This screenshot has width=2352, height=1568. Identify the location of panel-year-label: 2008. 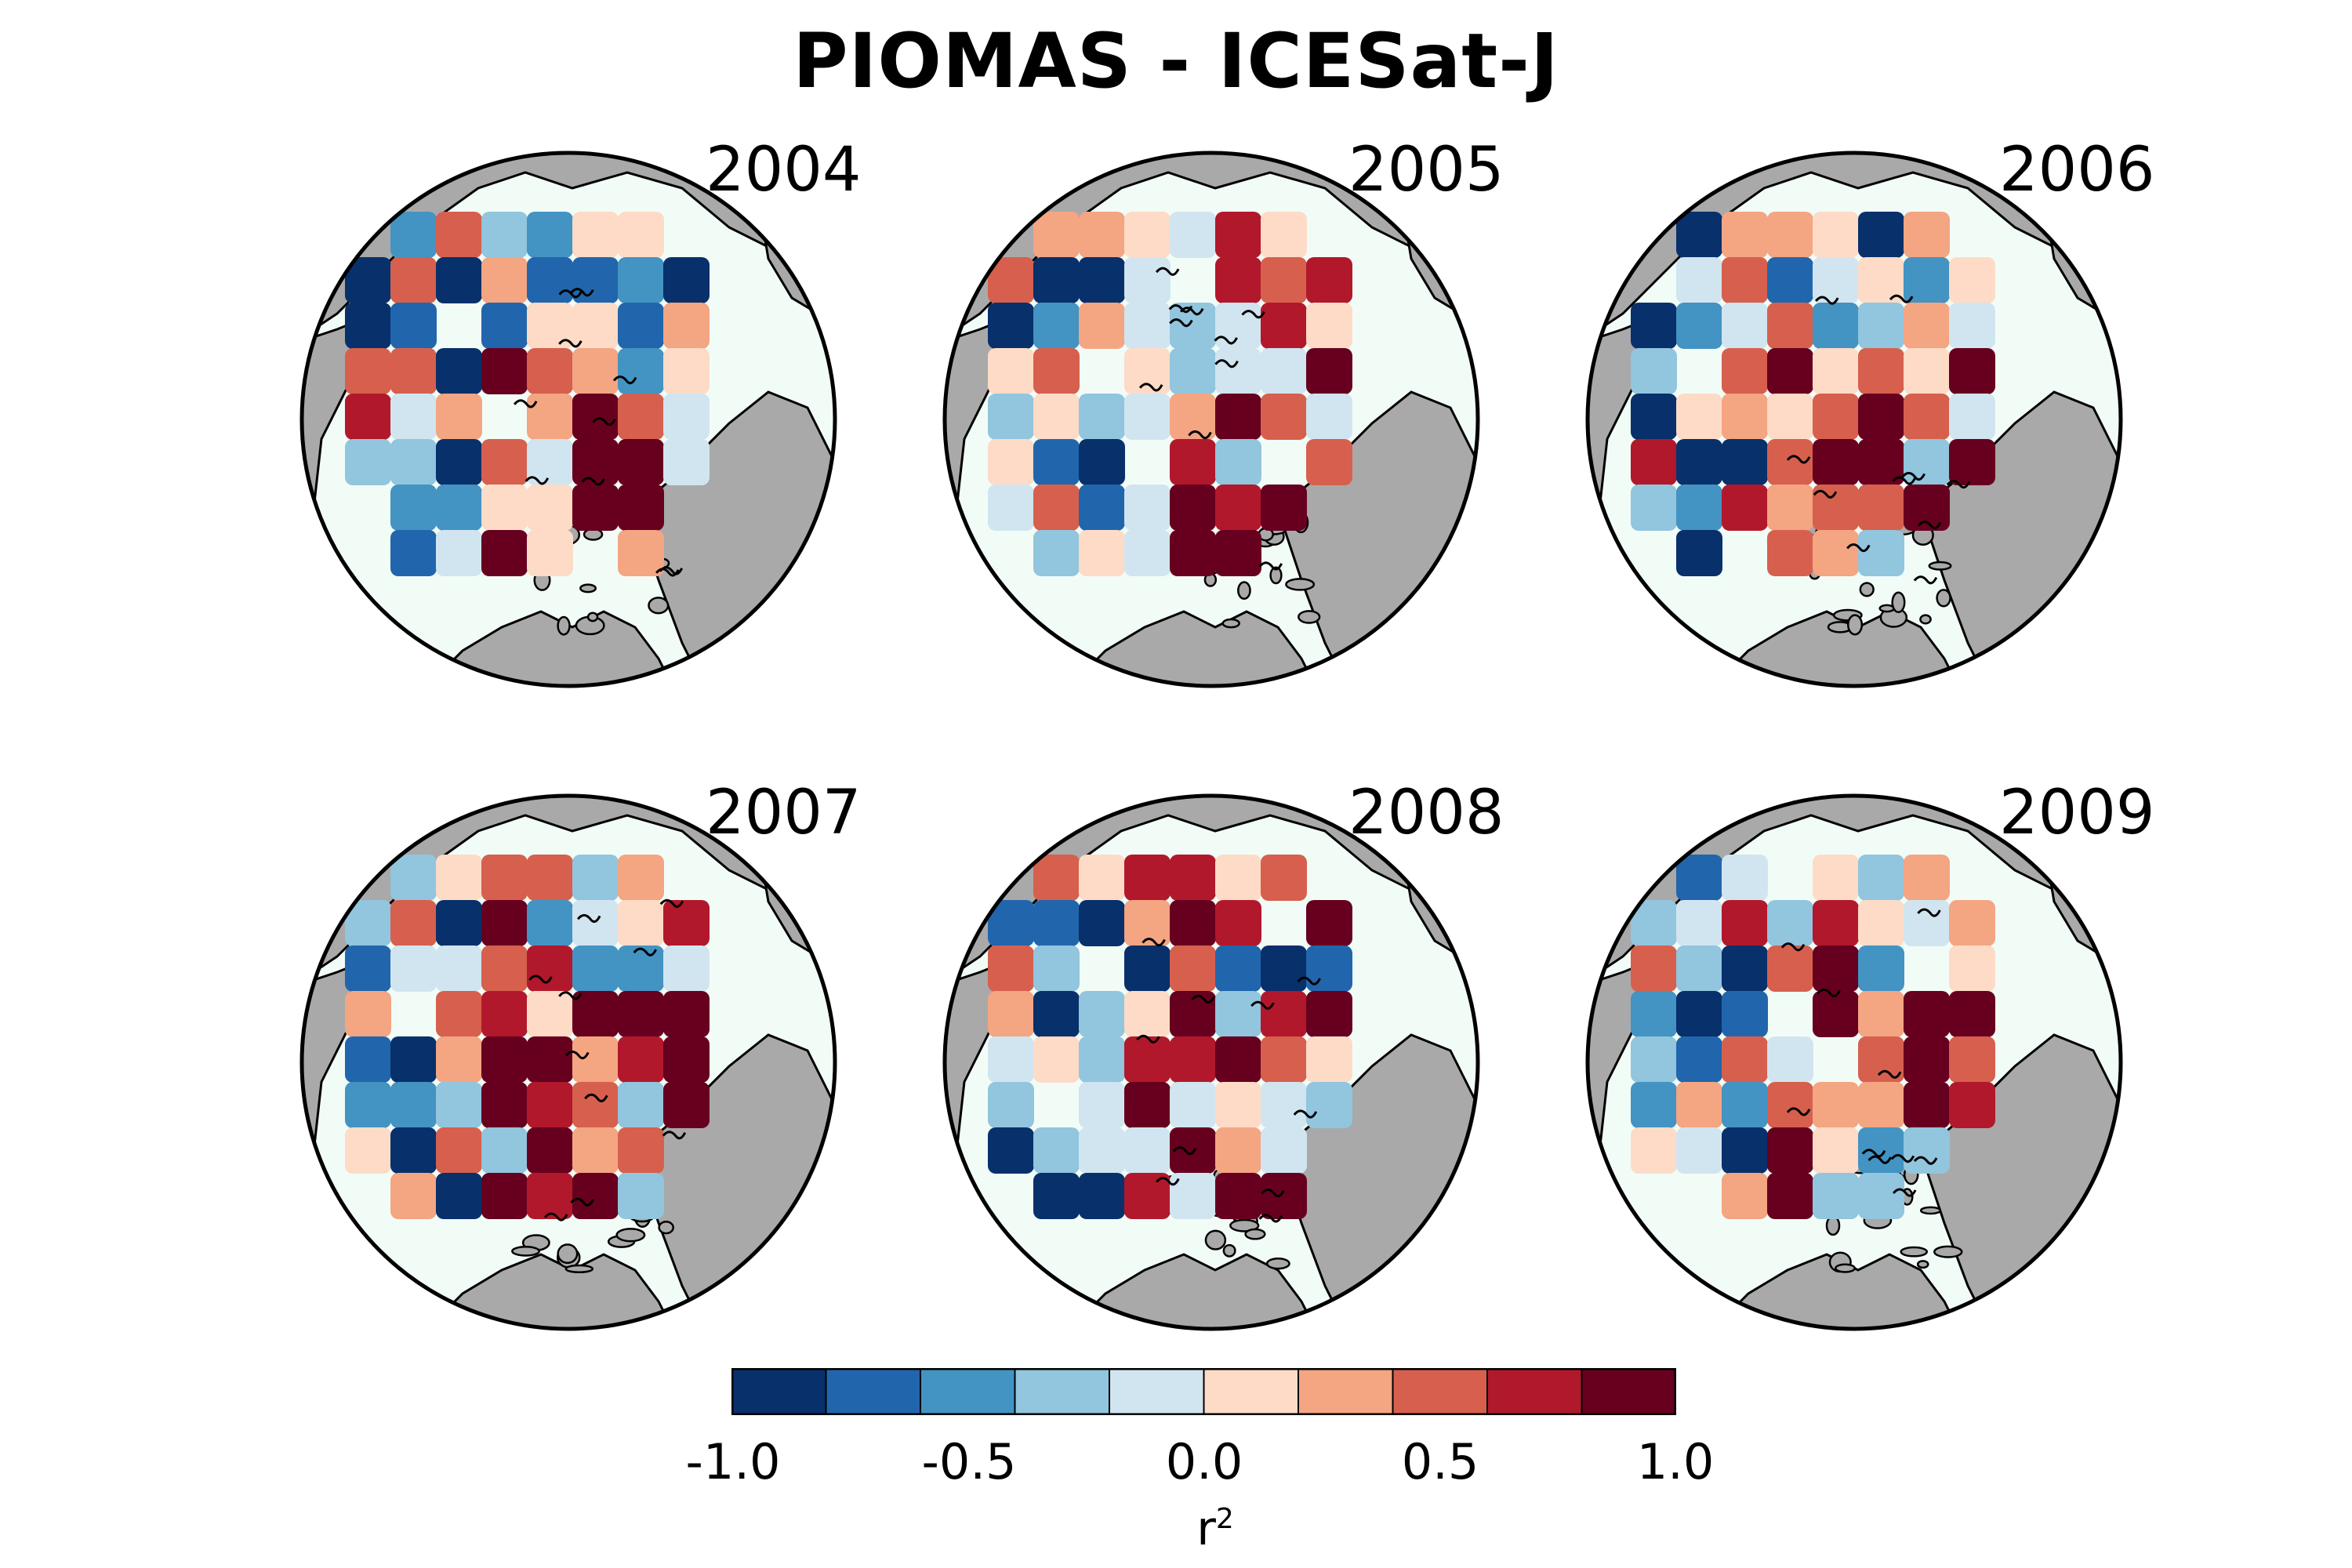
(1426, 813).